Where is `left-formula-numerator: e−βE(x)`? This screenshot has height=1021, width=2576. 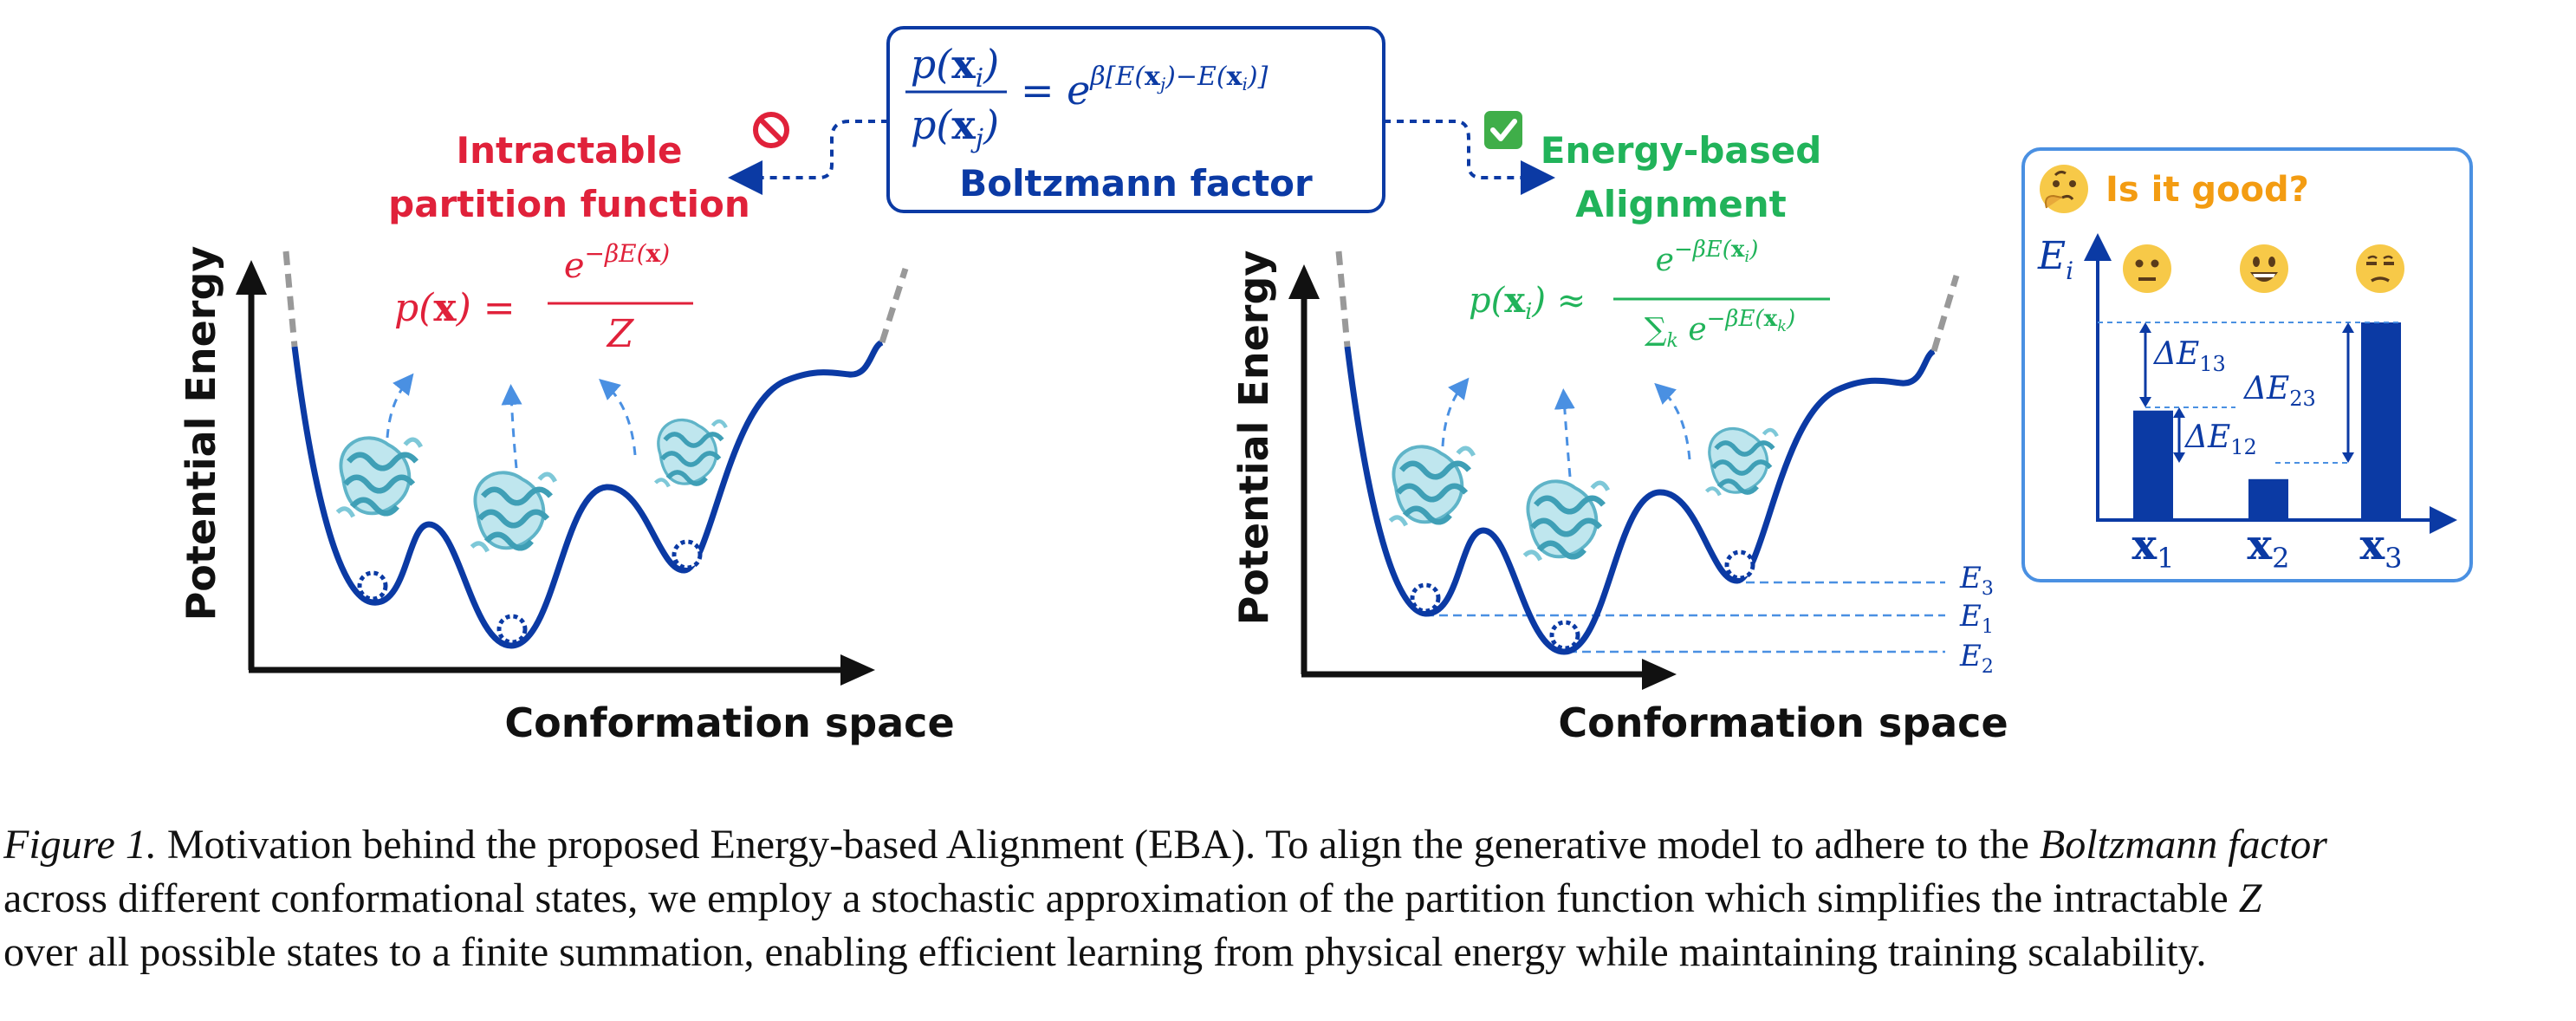
left-formula-numerator: e−βE(x) is located at coordinates (617, 262).